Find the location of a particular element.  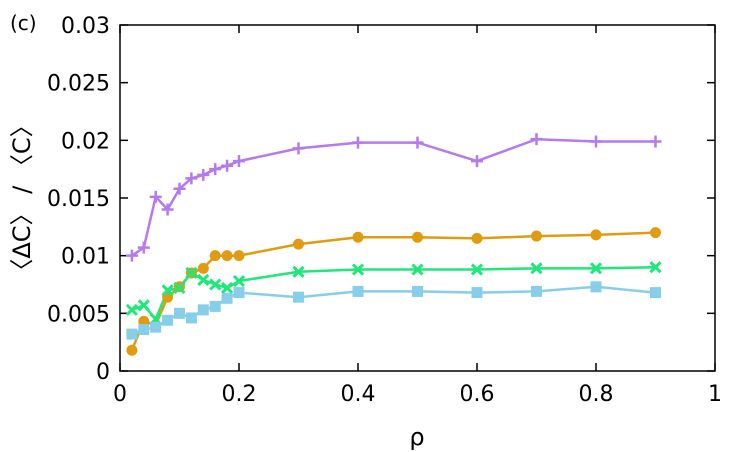

y-tick-label: 0.005 is located at coordinates (78, 314).